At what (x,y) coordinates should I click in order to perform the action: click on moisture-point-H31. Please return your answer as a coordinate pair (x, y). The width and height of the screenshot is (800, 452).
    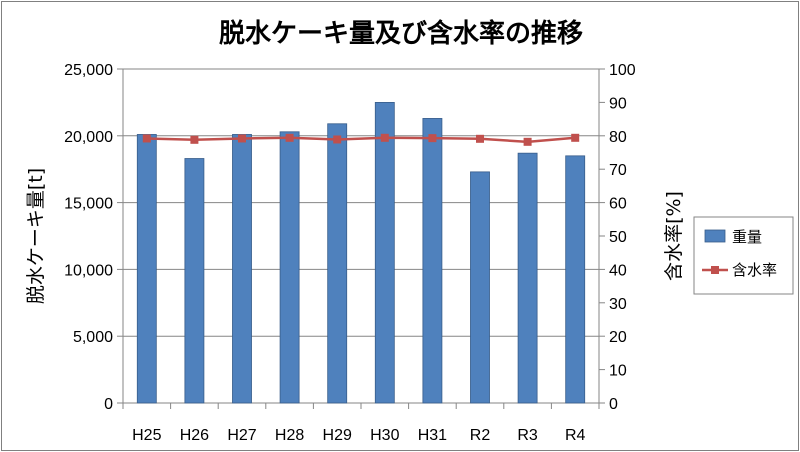
    Looking at the image, I should click on (432, 138).